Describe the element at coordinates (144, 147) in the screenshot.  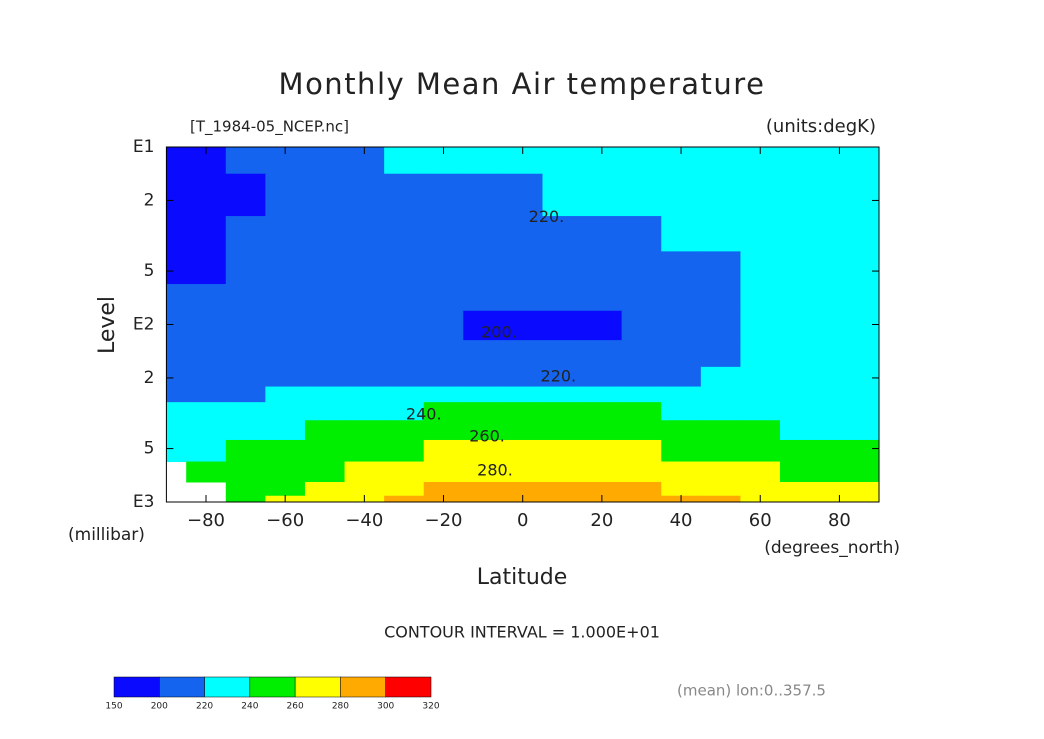
I see `y-tick-label: E1` at that location.